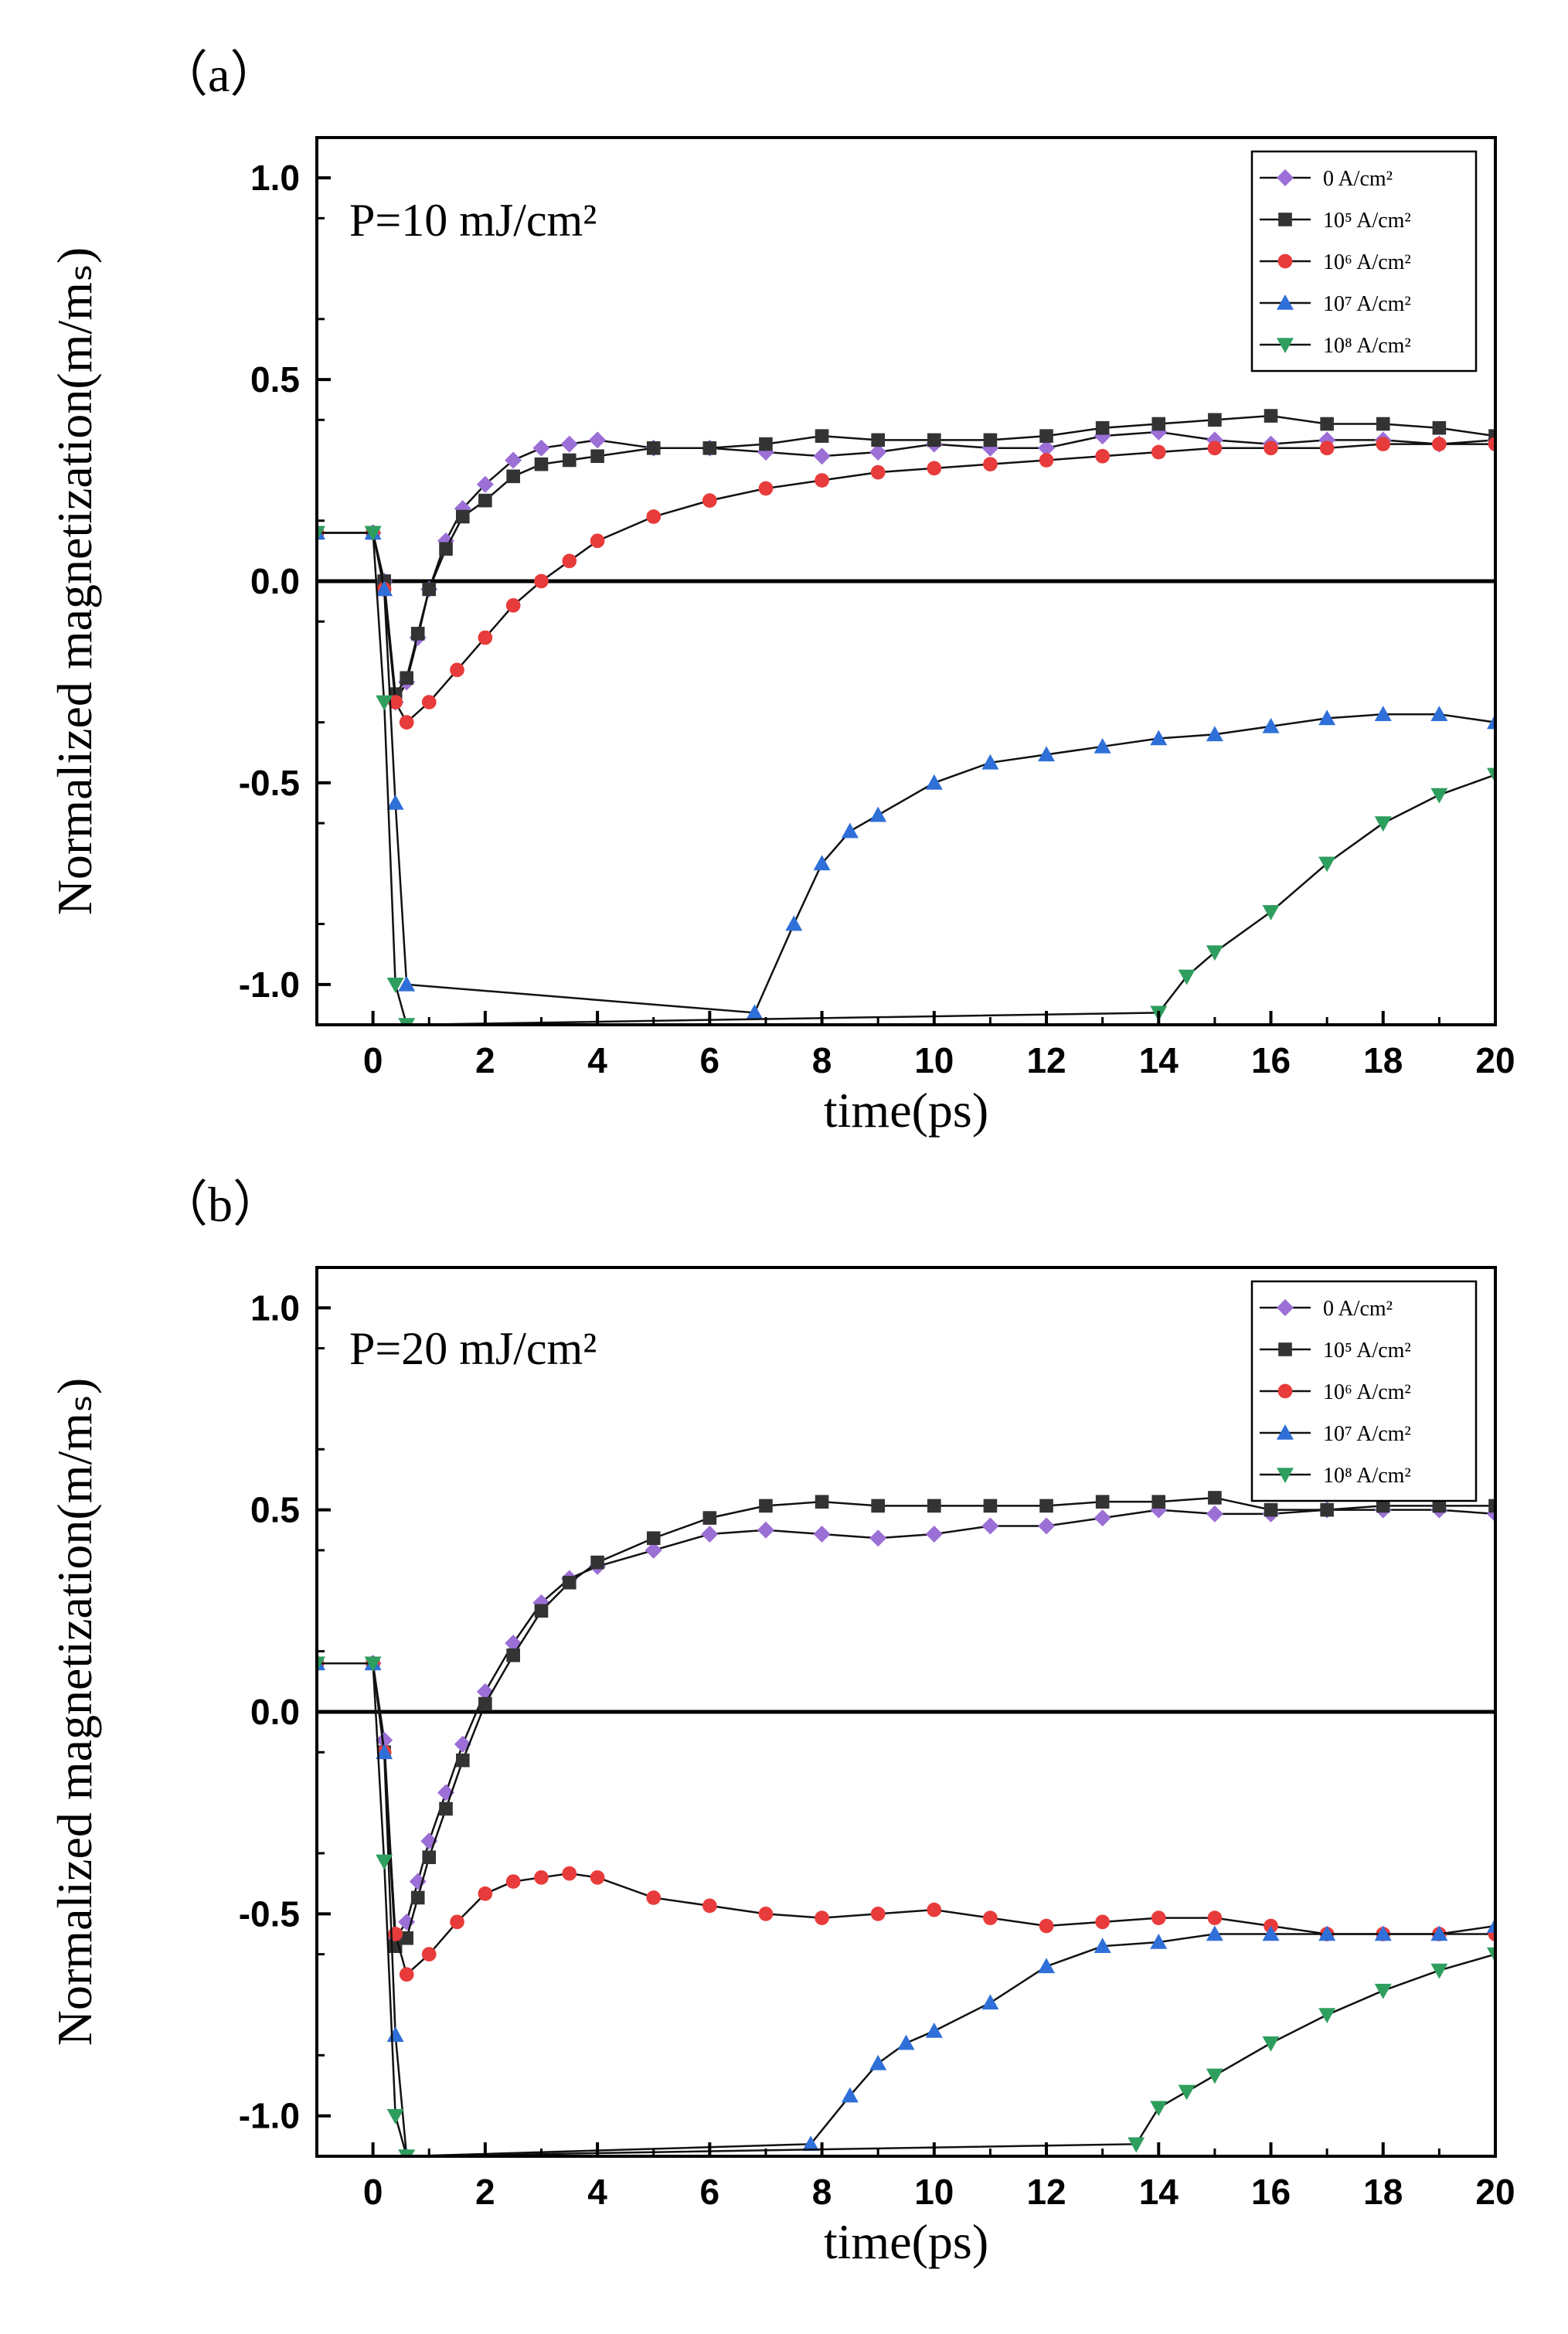 The image size is (1568, 2334). Describe the element at coordinates (473, 220) in the screenshot. I see `power-annotation: P=10 mJ/cm²` at that location.